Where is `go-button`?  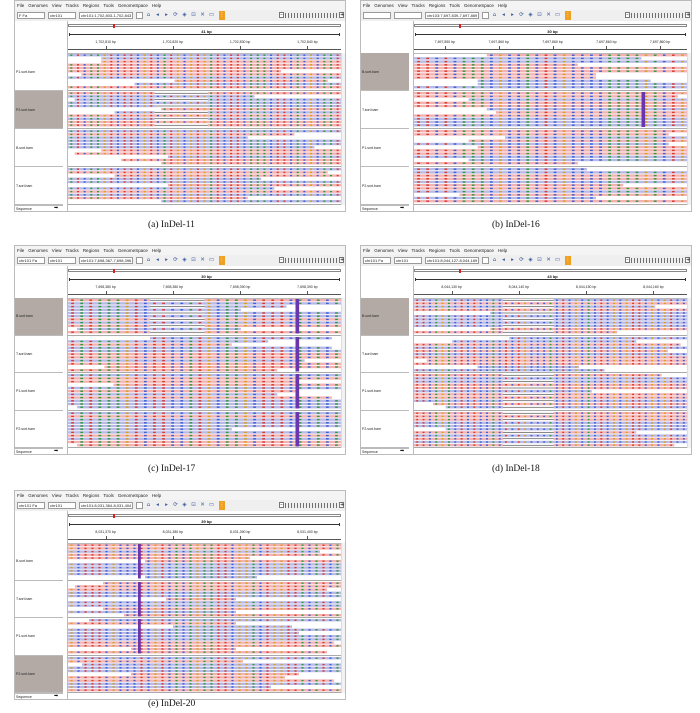
go-button is located at coordinates (485, 15).